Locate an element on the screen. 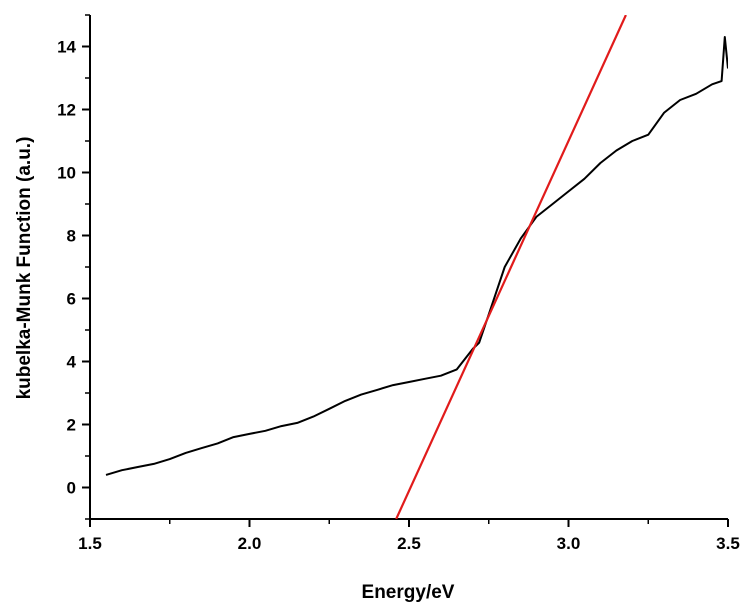 Image resolution: width=748 pixels, height=608 pixels. x-tick-label: 3.0 is located at coordinates (569, 543).